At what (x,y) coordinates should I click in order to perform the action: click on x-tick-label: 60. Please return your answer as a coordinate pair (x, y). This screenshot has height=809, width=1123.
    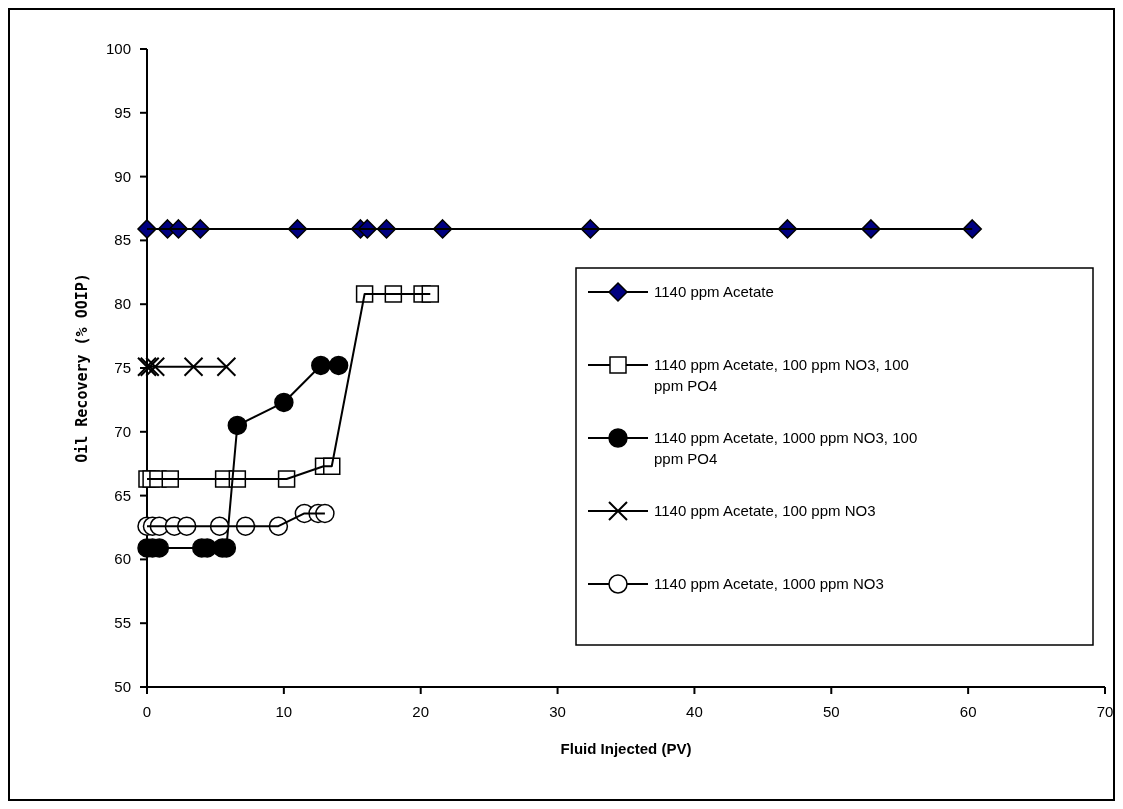
    Looking at the image, I should click on (968, 711).